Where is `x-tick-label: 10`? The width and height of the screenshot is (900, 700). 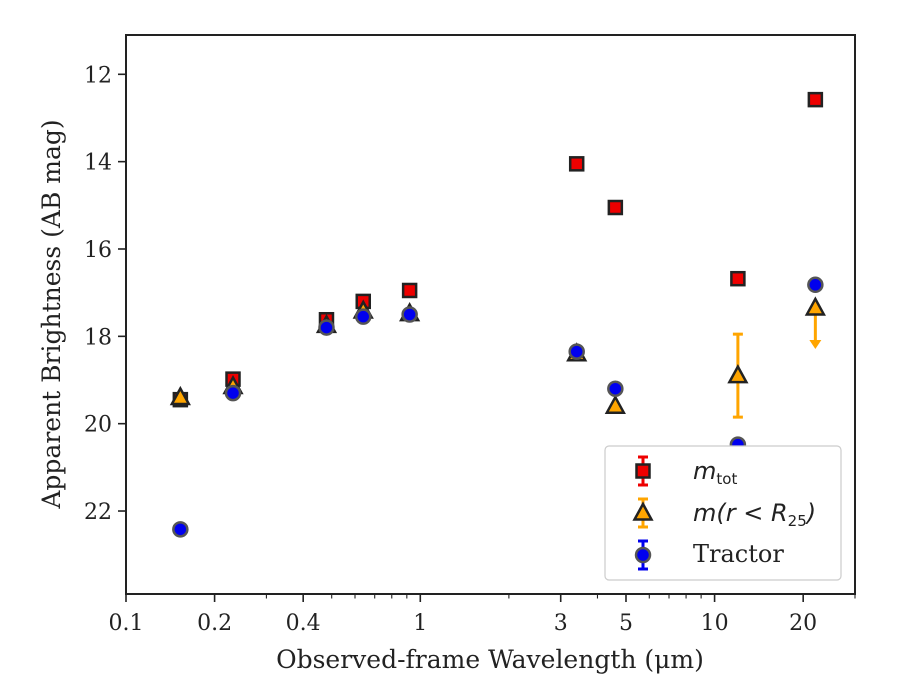
x-tick-label: 10 is located at coordinates (715, 623).